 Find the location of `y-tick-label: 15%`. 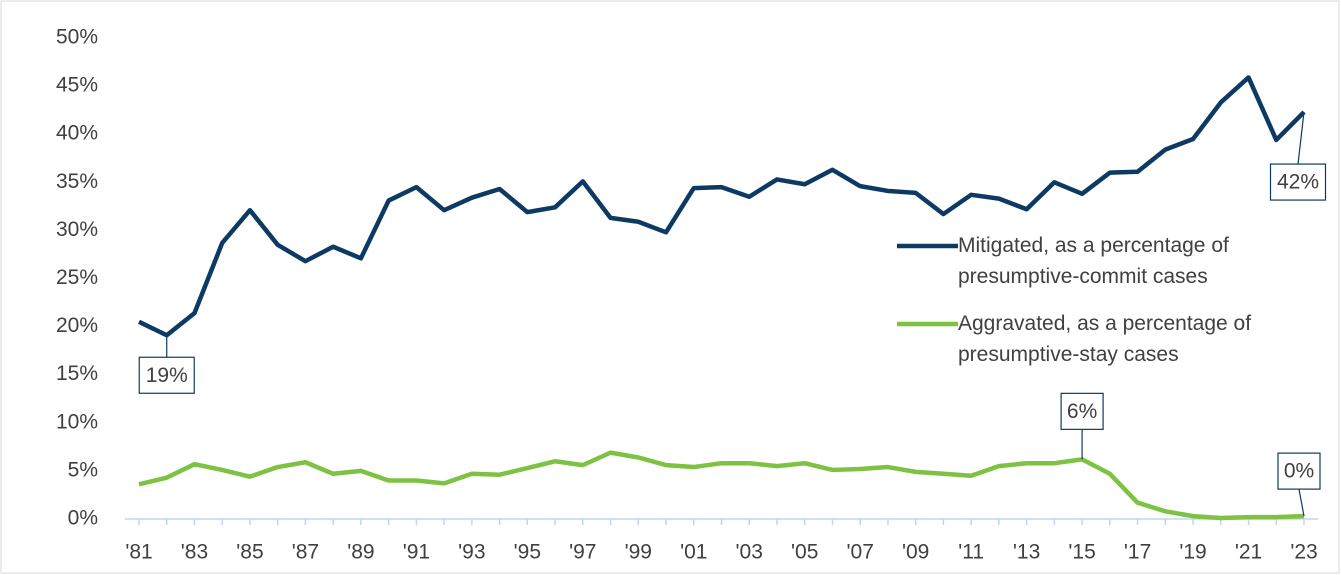

y-tick-label: 15% is located at coordinates (77, 373).